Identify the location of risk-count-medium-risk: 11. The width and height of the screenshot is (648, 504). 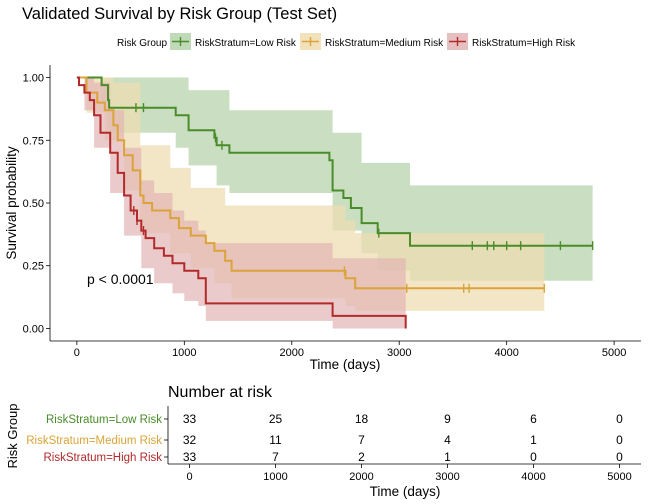
(275, 440).